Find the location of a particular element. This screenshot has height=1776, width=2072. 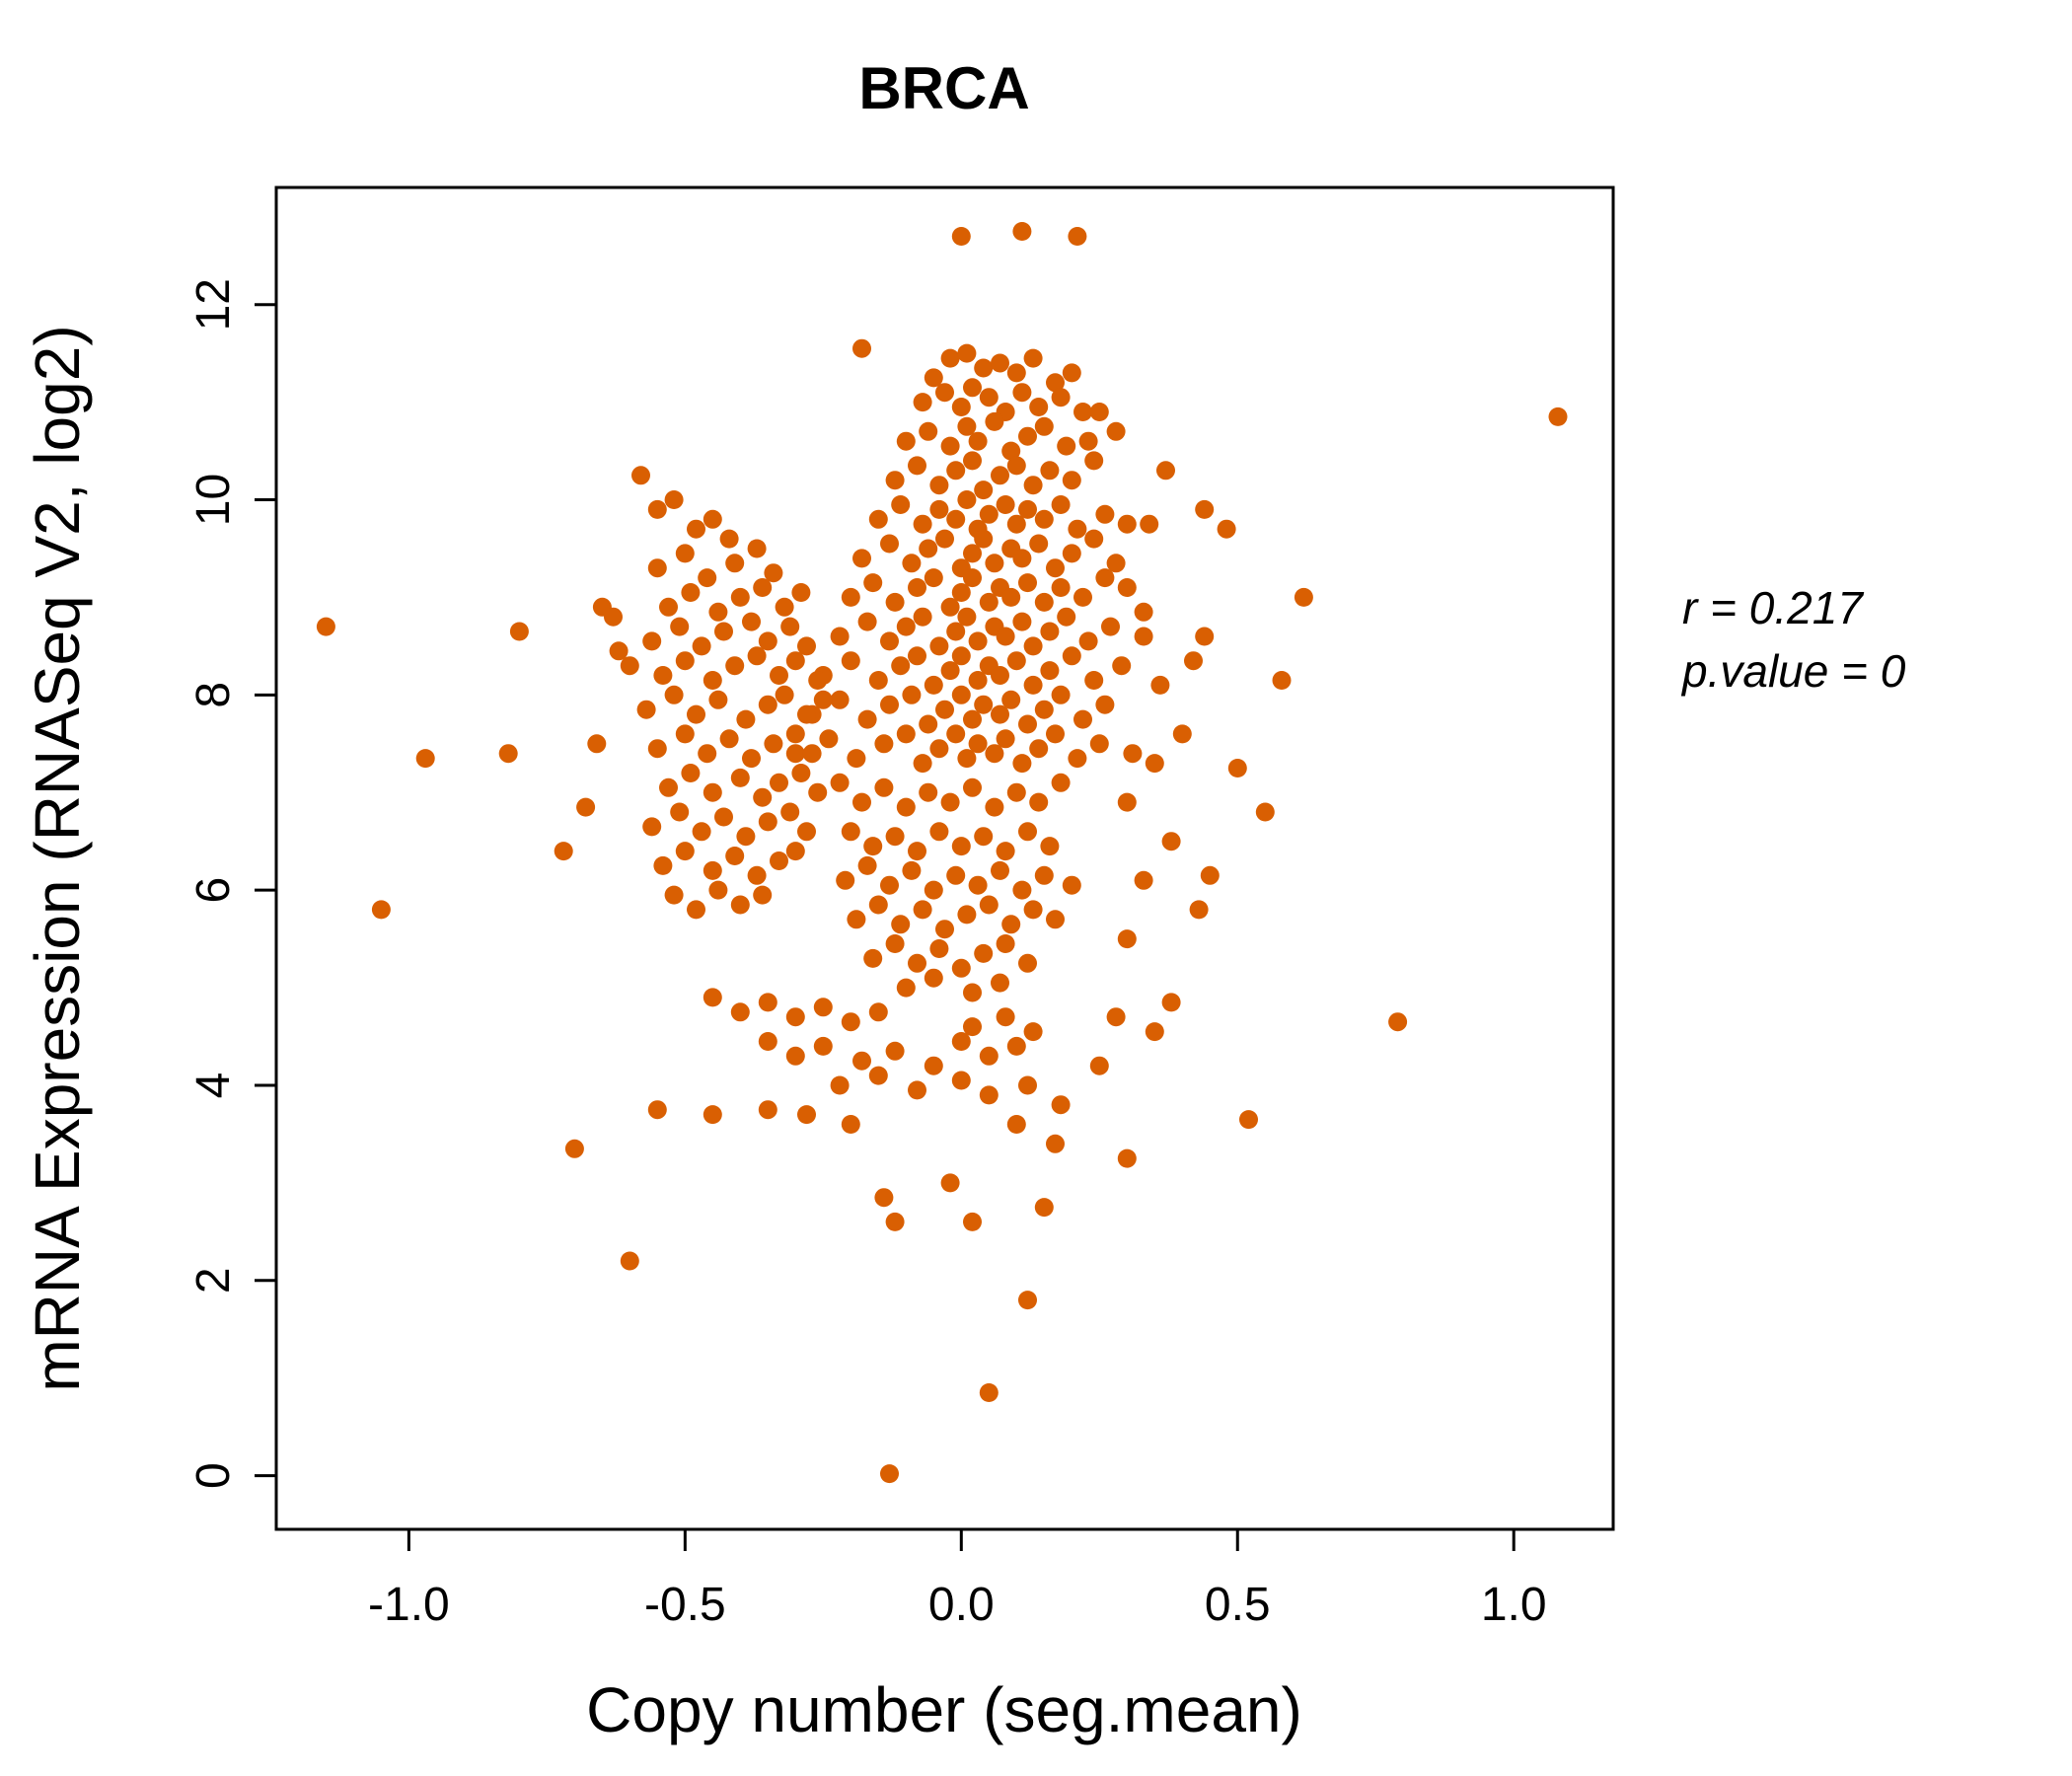

y-tick-label: 10 is located at coordinates (214, 500).